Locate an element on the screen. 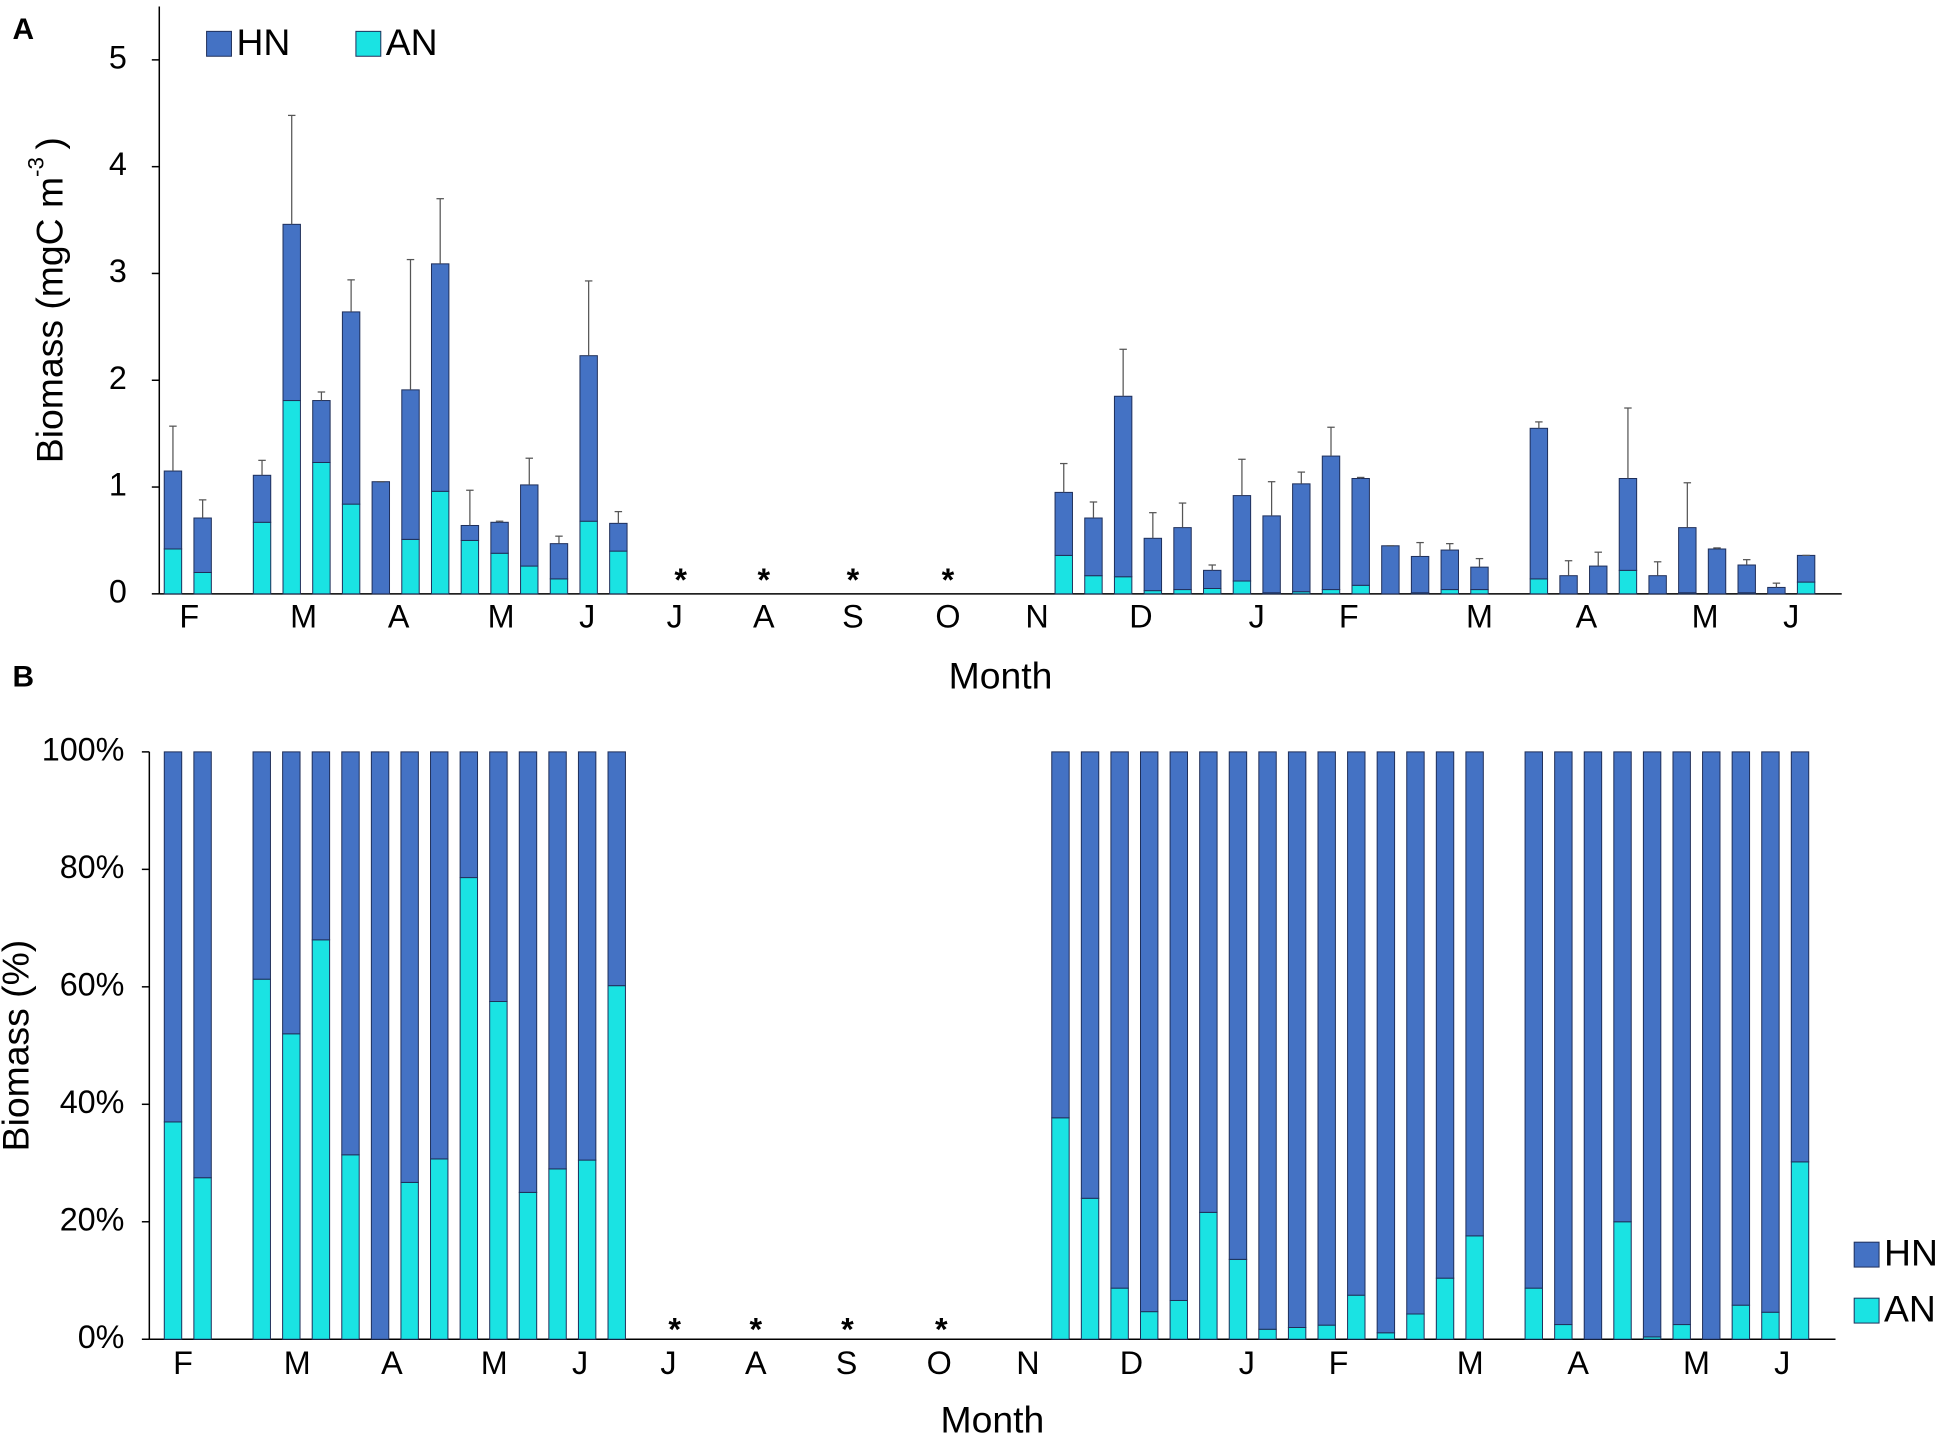  y-tick-label: 3 is located at coordinates (118, 271).